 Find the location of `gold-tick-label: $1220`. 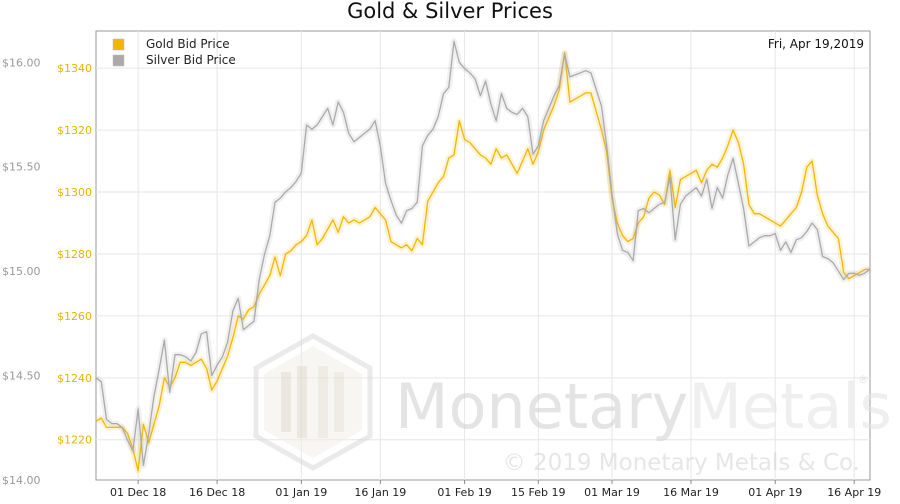

gold-tick-label: $1220 is located at coordinates (74, 440).